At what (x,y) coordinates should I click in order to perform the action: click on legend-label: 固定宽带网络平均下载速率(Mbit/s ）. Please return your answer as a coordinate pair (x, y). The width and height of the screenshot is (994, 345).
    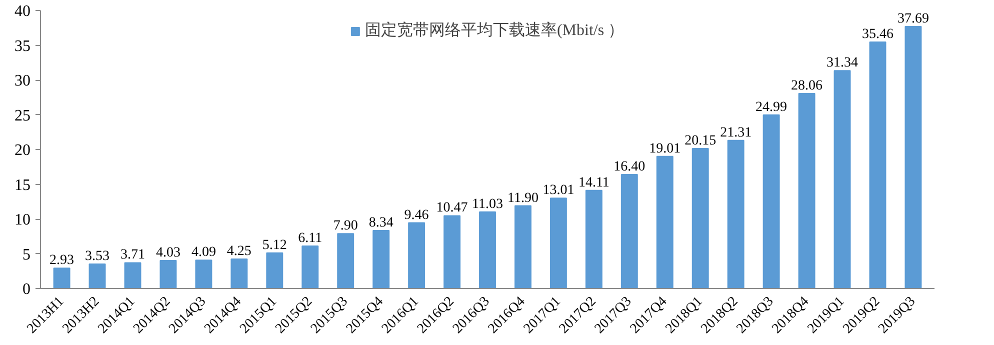
    Looking at the image, I should click on (494, 30).